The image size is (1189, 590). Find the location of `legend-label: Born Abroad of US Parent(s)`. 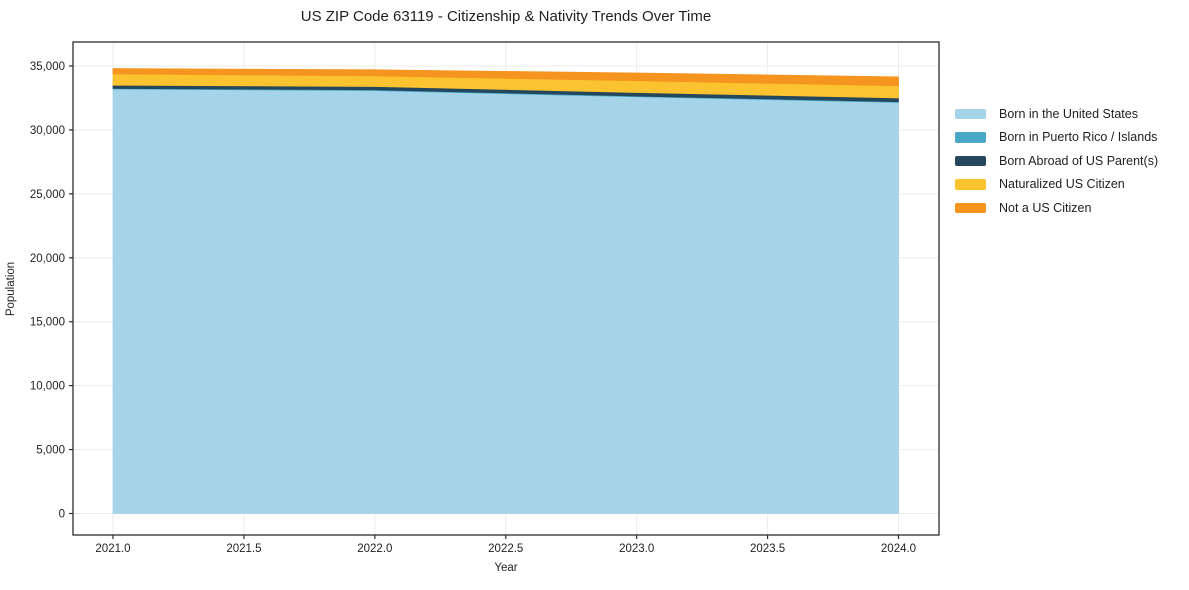

legend-label: Born Abroad of US Parent(s) is located at coordinates (1079, 160).